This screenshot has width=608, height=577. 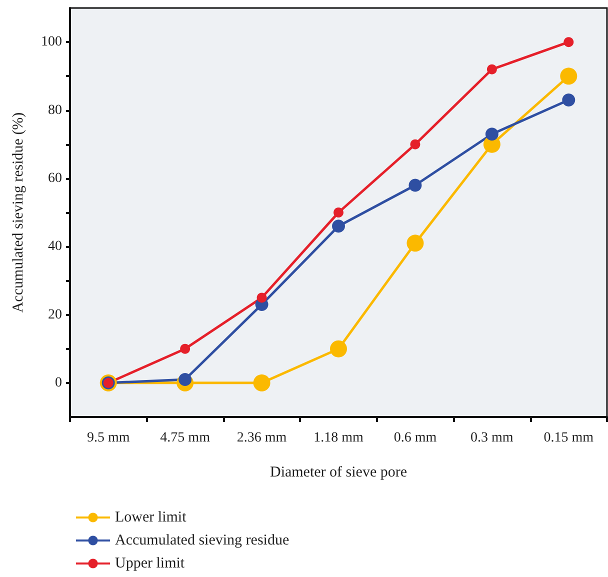 I want to click on y-tick-label: 20, so click(x=55, y=314).